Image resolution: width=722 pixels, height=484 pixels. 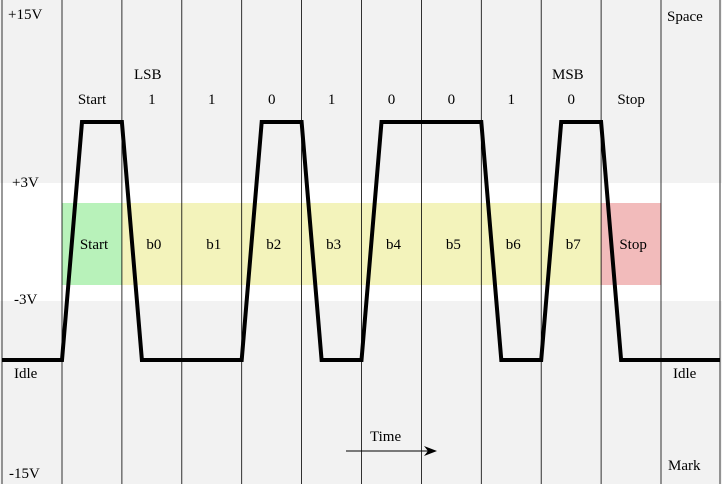 I want to click on bit-name-label: b6, so click(x=514, y=245).